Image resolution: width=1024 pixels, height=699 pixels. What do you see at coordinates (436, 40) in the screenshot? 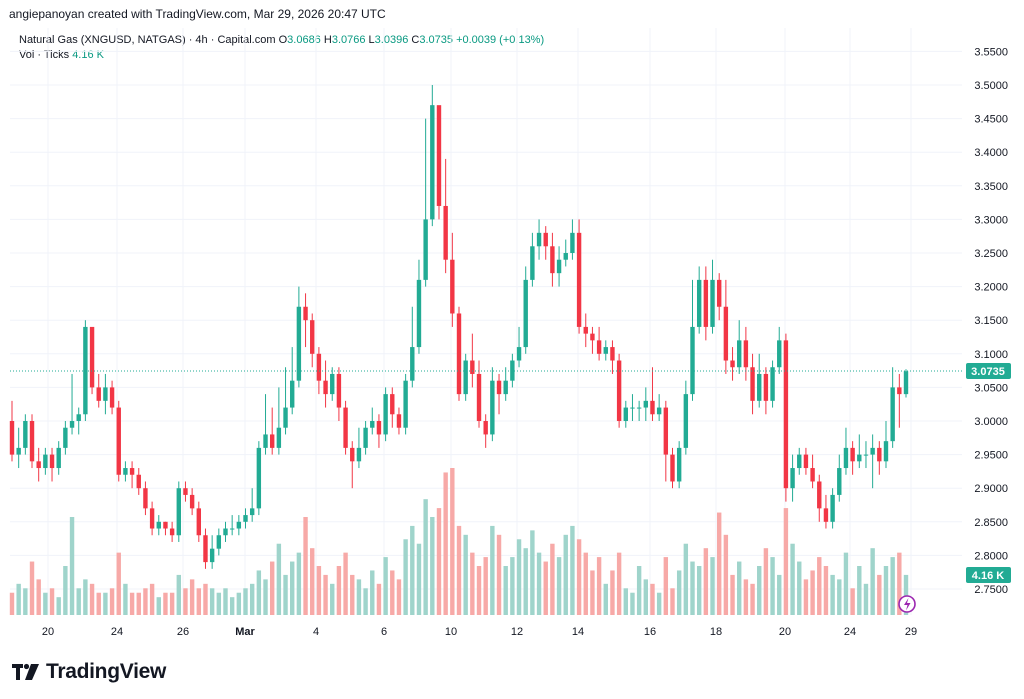
I see `close-value: 3.0735` at bounding box center [436, 40].